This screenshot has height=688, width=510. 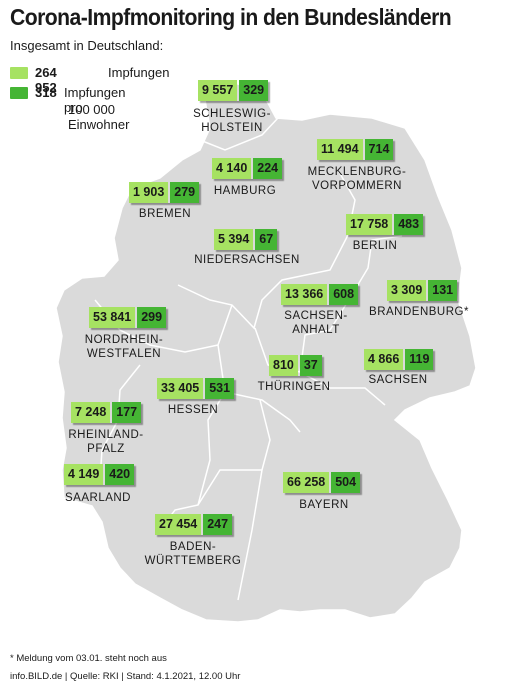 What do you see at coordinates (419, 359) in the screenshot?
I see `pro-100000-value: 119` at bounding box center [419, 359].